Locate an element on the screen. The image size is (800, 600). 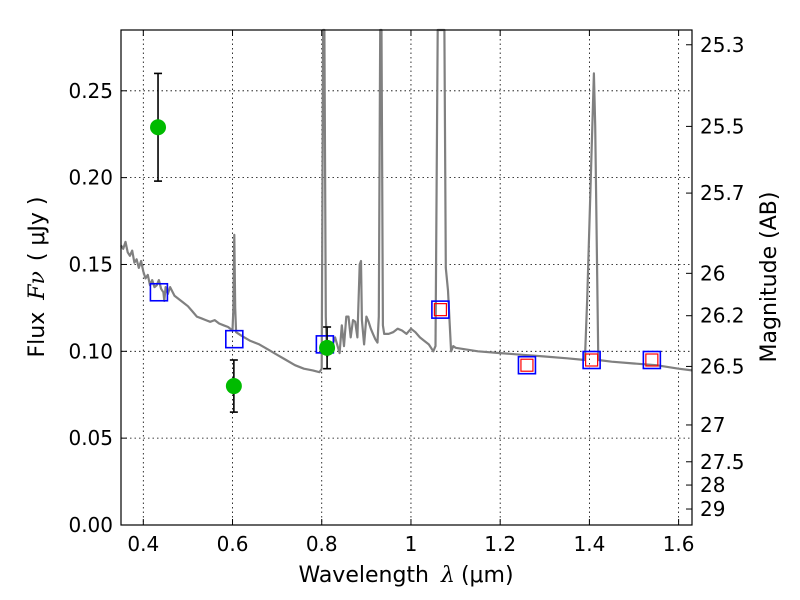
y-tick-label: 0.10 is located at coordinates (90, 351).